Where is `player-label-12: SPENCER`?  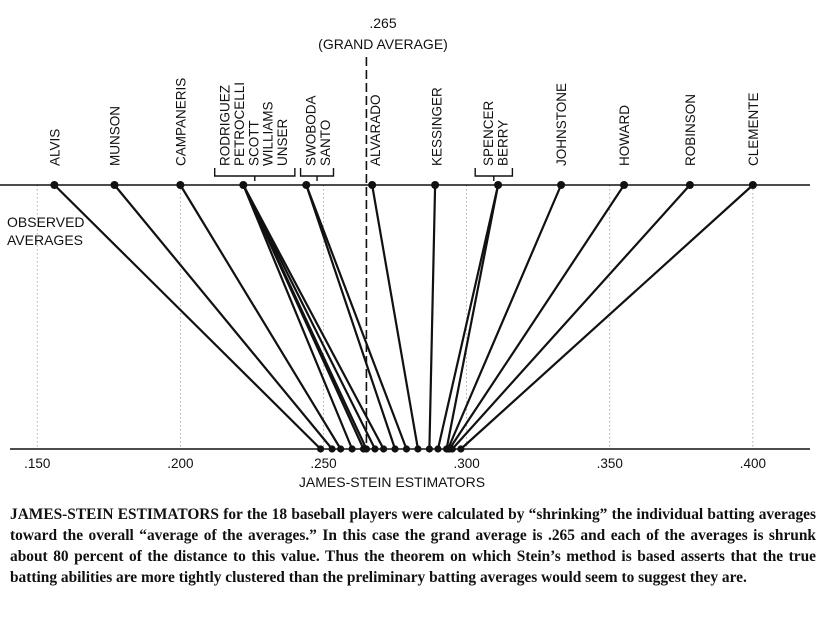
player-label-12: SPENCER is located at coordinates (488, 133).